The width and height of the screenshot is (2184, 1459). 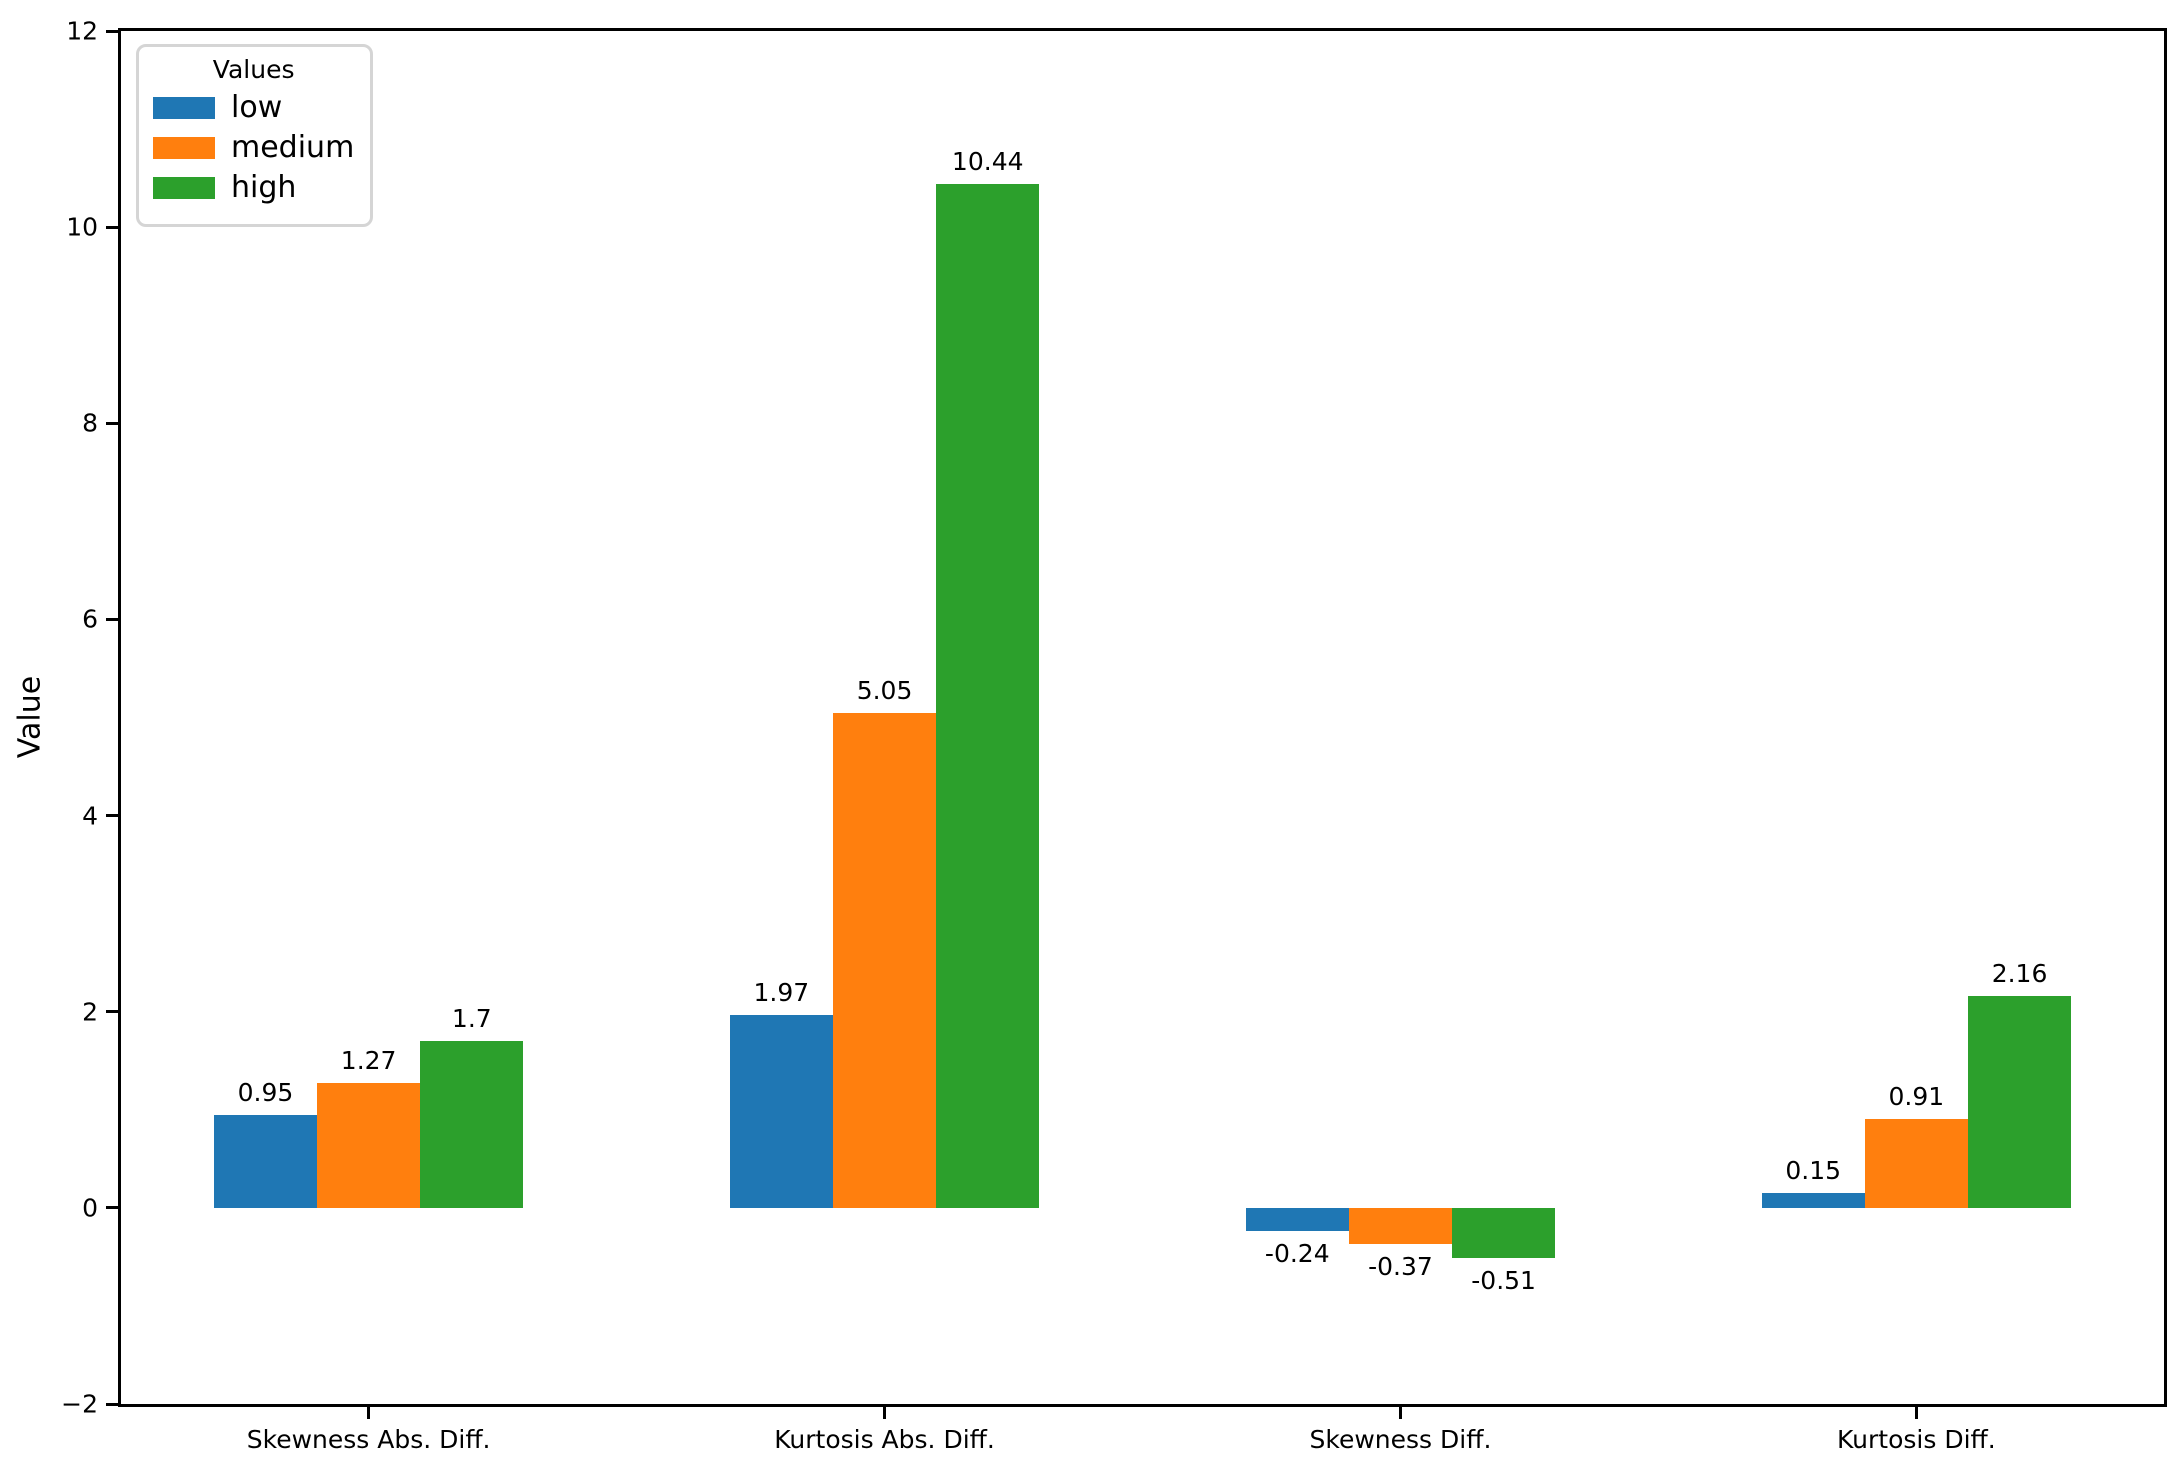 I want to click on legend-swatch-medium, so click(x=184, y=148).